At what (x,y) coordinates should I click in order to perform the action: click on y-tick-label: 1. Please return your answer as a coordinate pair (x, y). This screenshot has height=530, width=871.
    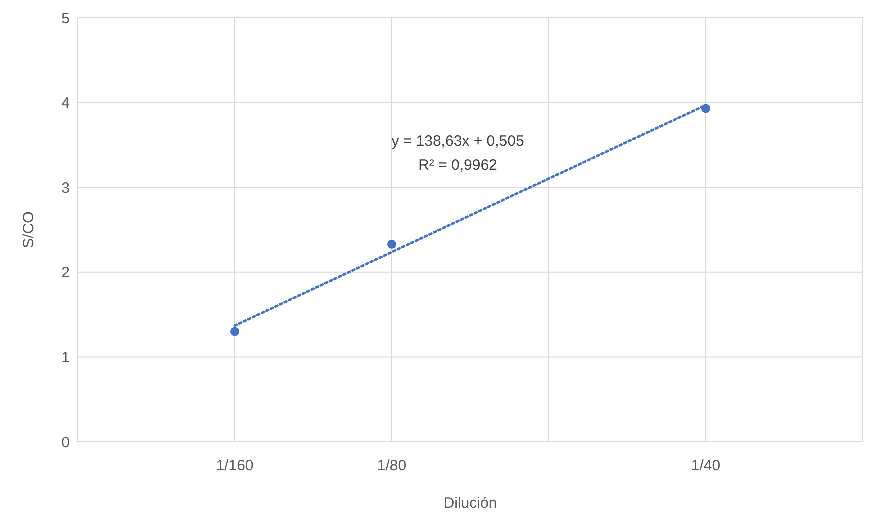
    Looking at the image, I should click on (66, 358).